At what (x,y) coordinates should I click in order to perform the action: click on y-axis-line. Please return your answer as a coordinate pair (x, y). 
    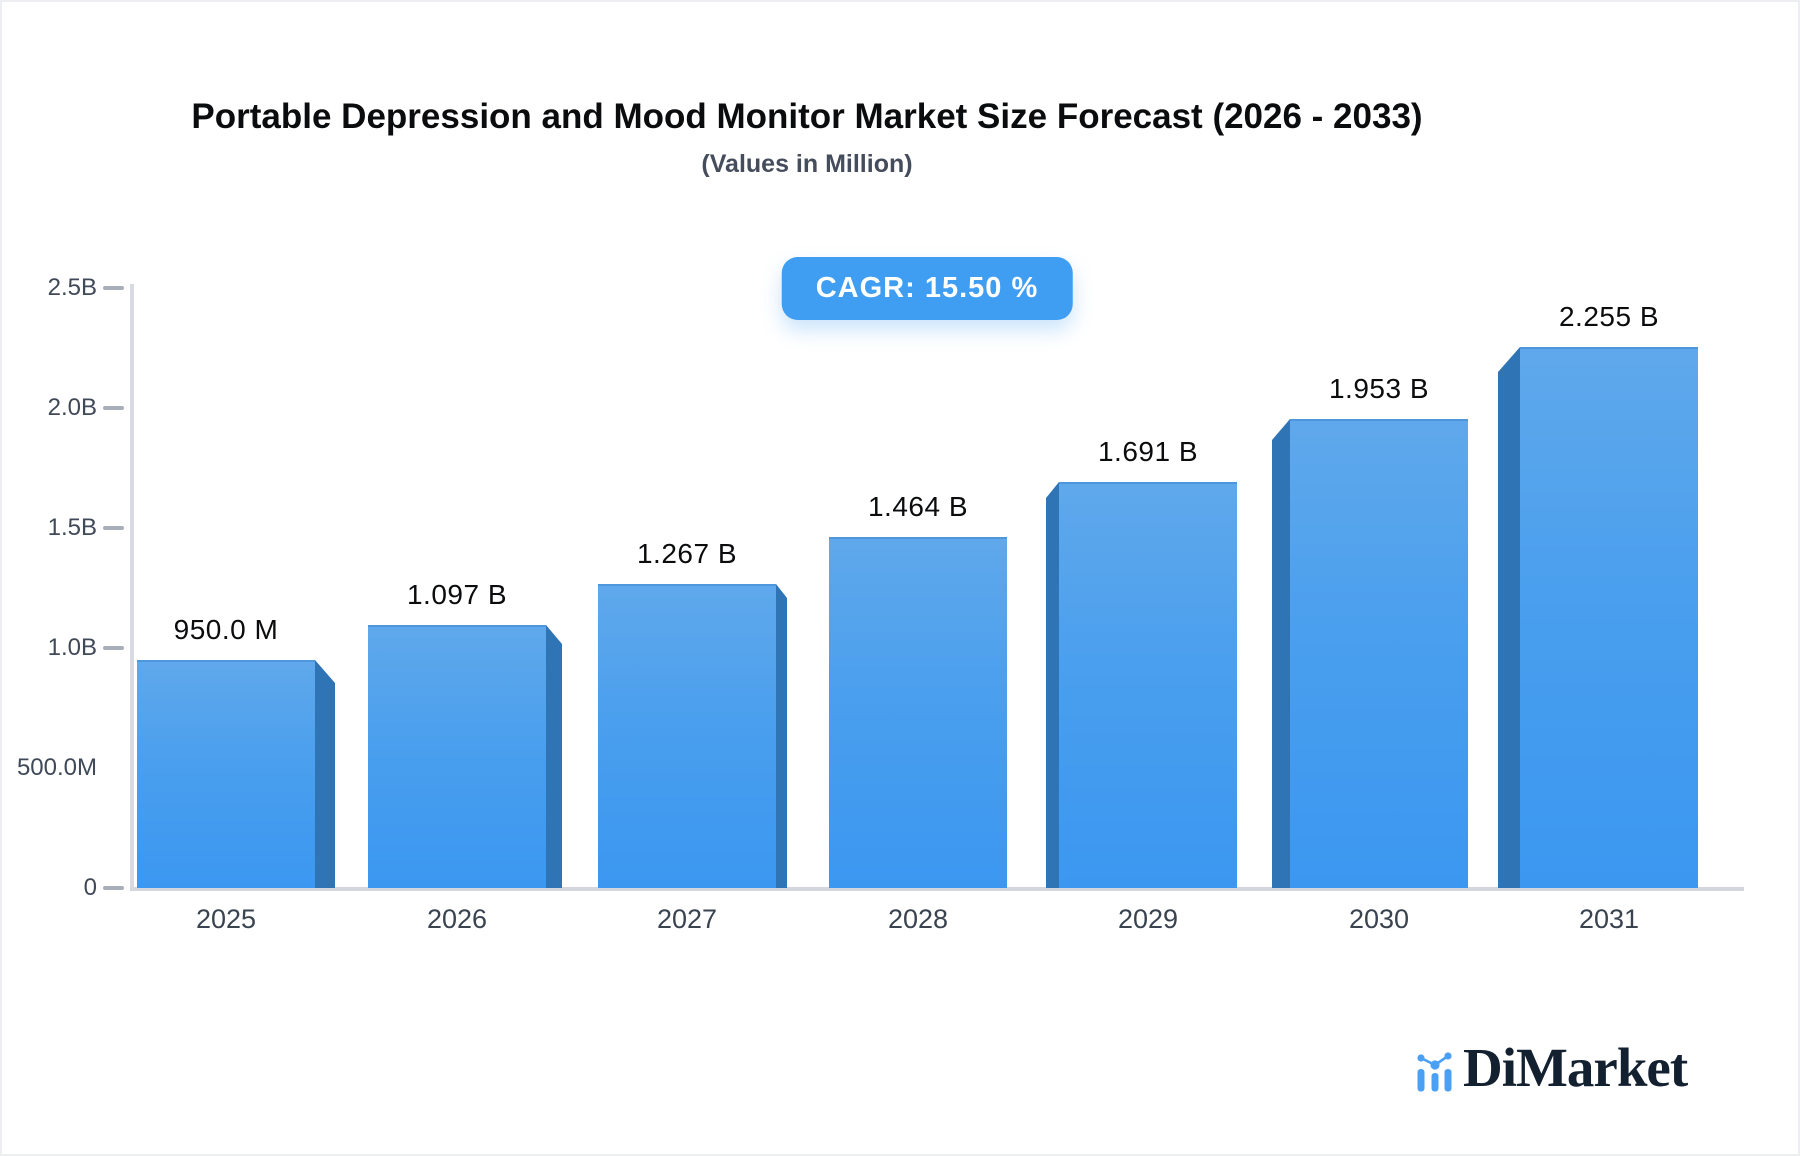
    Looking at the image, I should click on (132, 587).